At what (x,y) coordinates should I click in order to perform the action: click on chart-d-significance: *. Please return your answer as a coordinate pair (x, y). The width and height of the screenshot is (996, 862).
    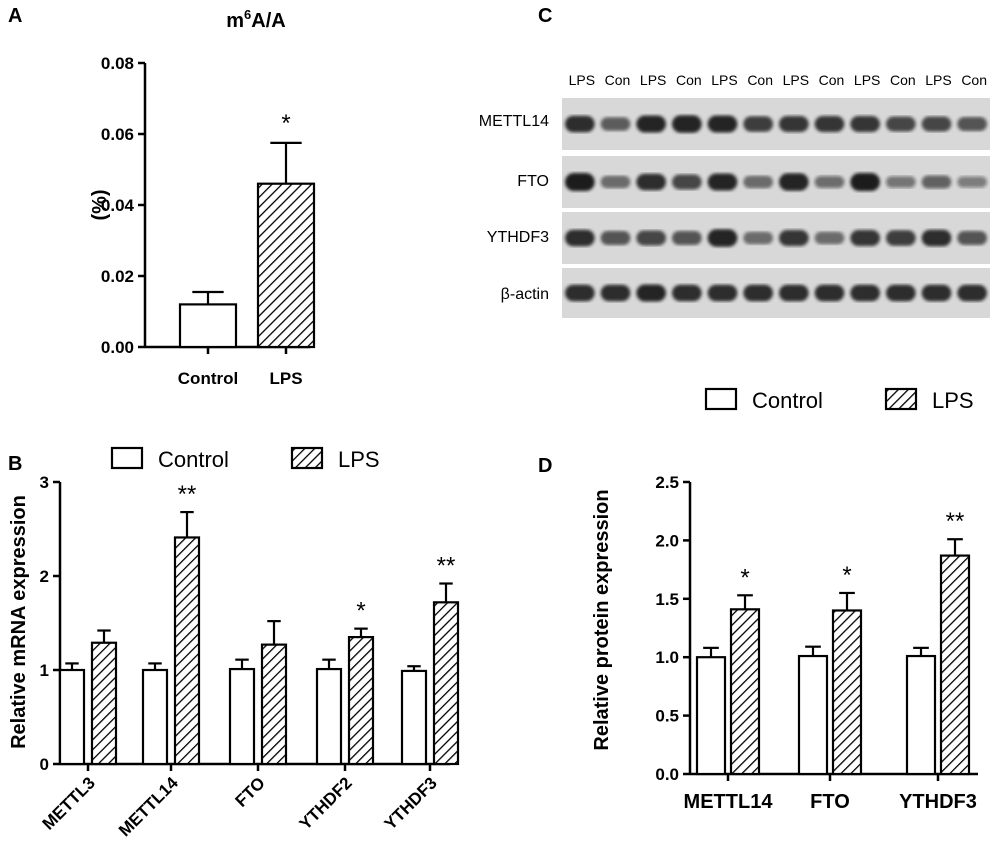
    Looking at the image, I should click on (846, 575).